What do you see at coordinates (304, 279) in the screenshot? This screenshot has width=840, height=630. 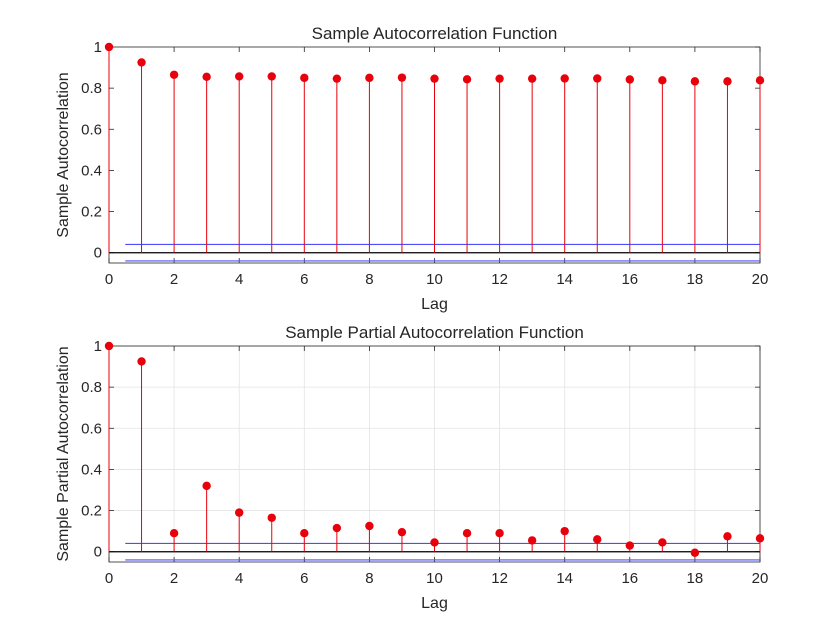 I see `acf-x-tick-label: 6` at bounding box center [304, 279].